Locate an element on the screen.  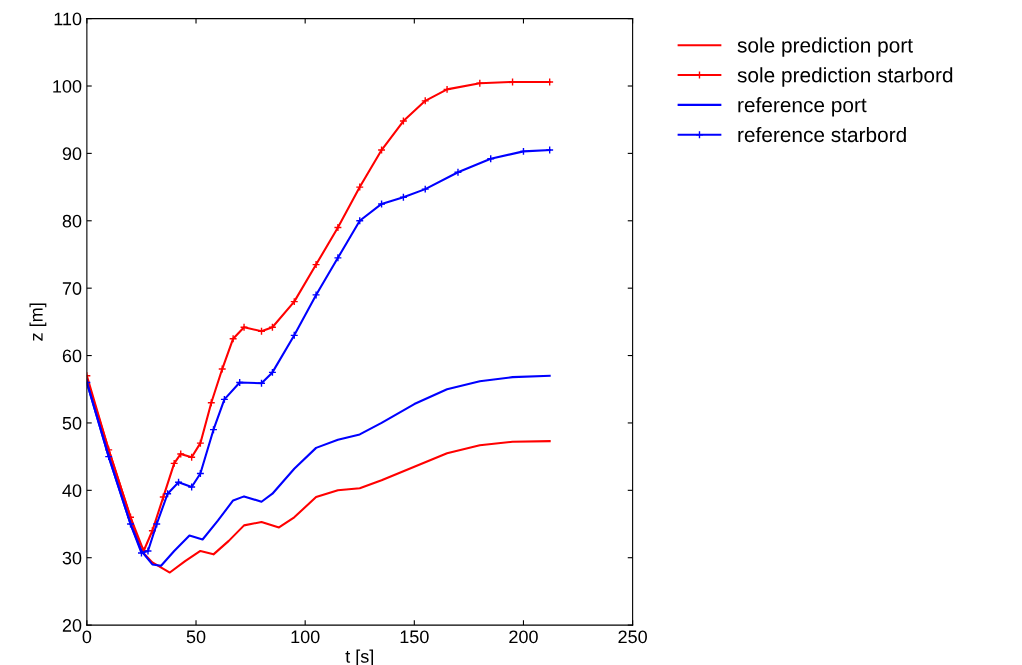
x-tick-label: 100 is located at coordinates (305, 637).